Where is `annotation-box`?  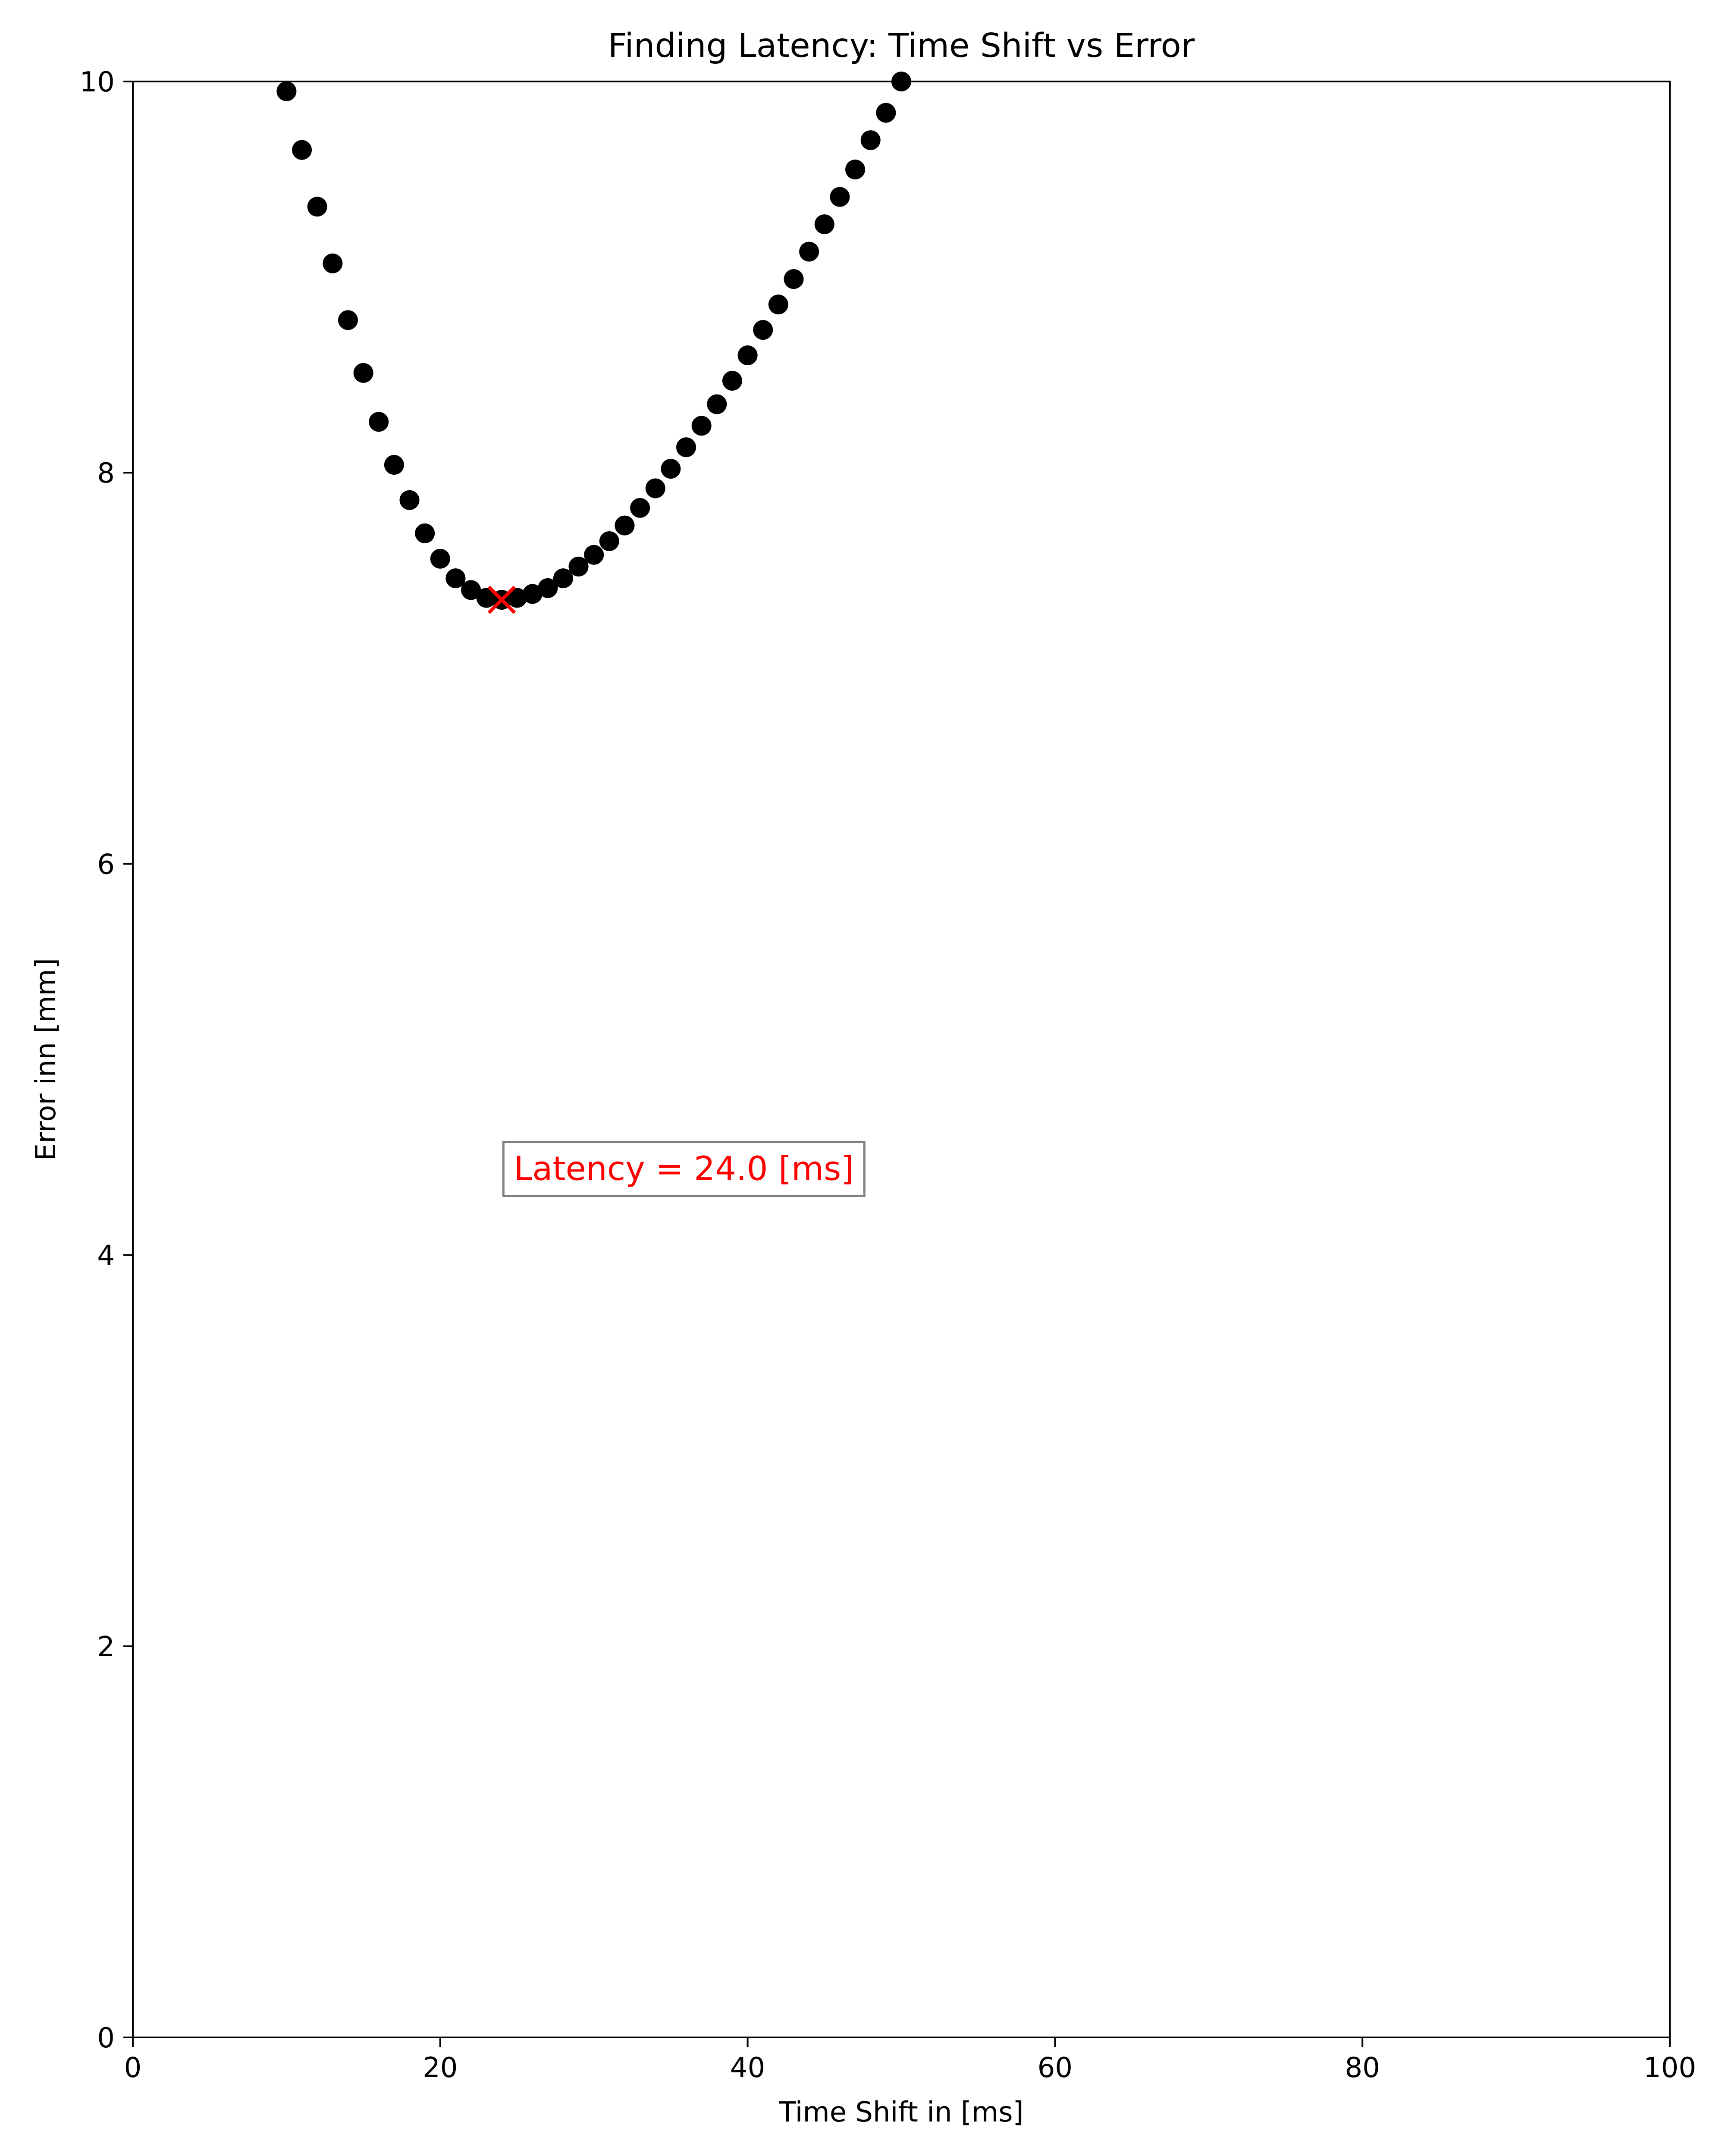 annotation-box is located at coordinates (684, 1169).